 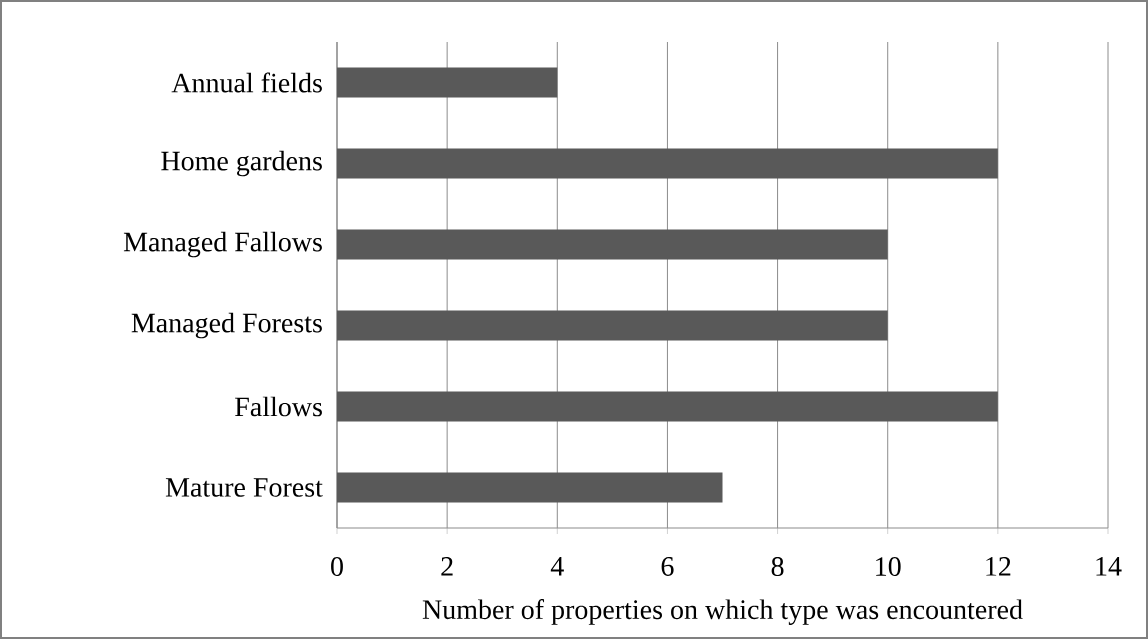 What do you see at coordinates (246, 82) in the screenshot?
I see `y-tick-label: Annual fields` at bounding box center [246, 82].